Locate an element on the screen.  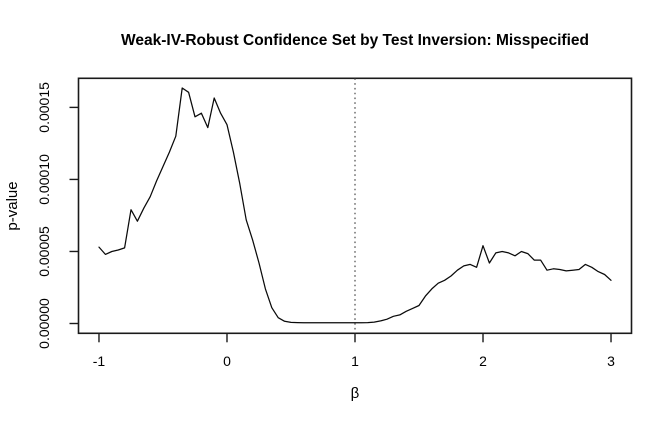
y-axis: 0.00000 0.00005 0.00010 0.00015 is located at coordinates (57, 215).